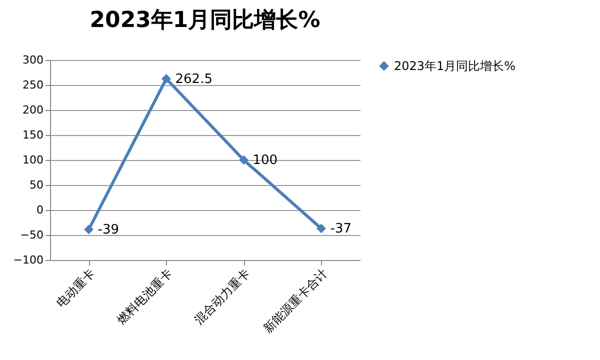  What do you see at coordinates (32, 235) in the screenshot?
I see `y-tick-label: −50` at bounding box center [32, 235].